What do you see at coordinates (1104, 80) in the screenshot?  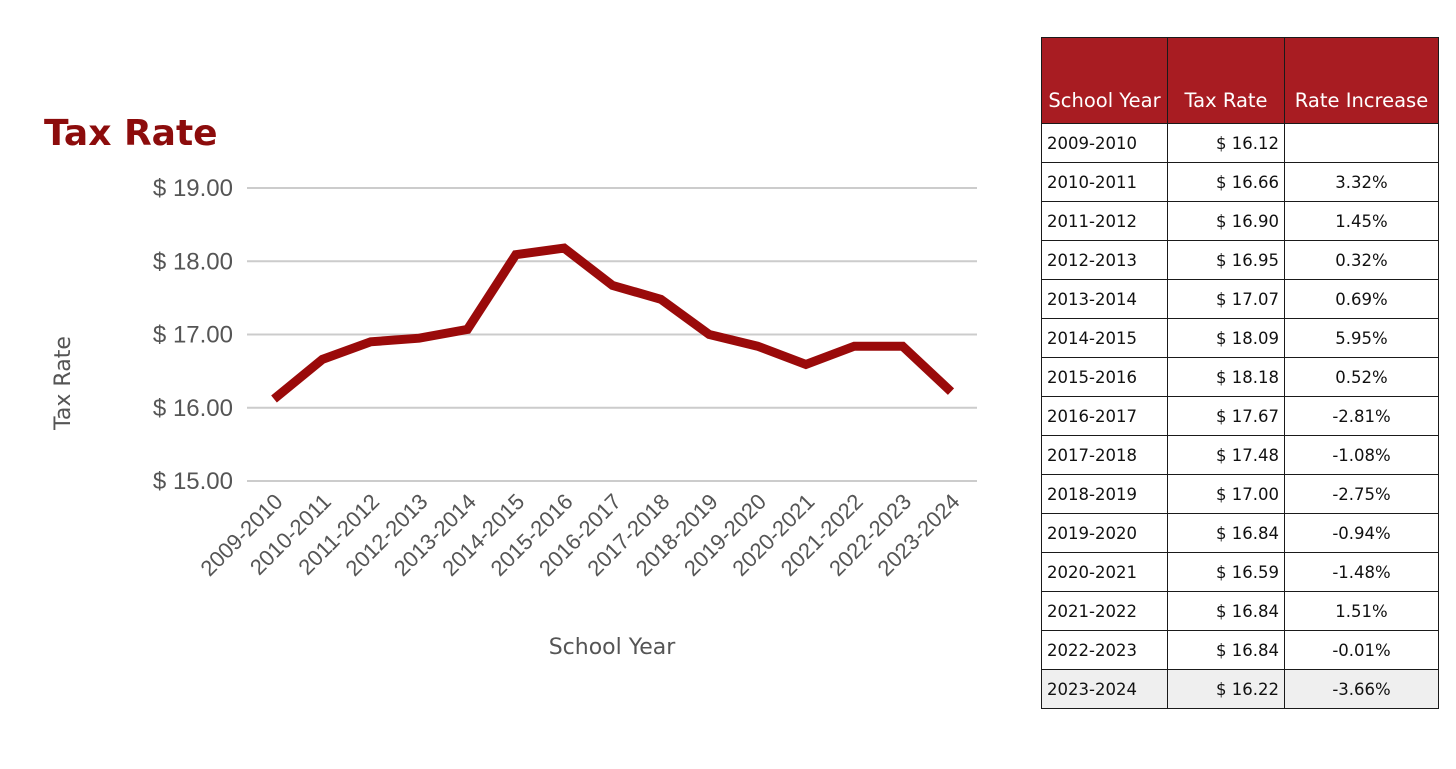 I see `header-school-year: School Year` at bounding box center [1104, 80].